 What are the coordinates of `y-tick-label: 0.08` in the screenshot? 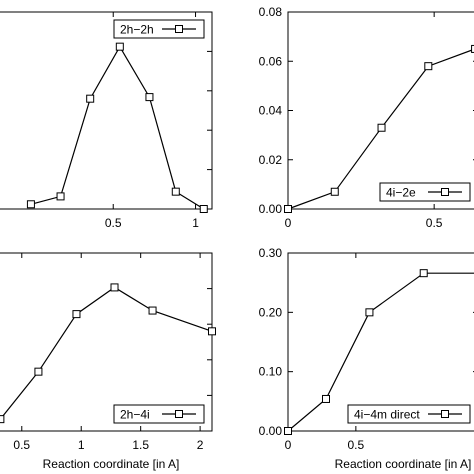 It's located at (271, 12).